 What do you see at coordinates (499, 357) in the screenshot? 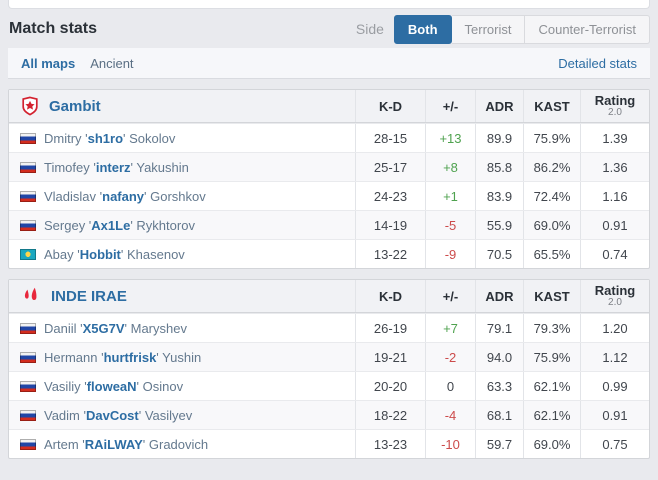
I see `adr-value: 94.0` at bounding box center [499, 357].